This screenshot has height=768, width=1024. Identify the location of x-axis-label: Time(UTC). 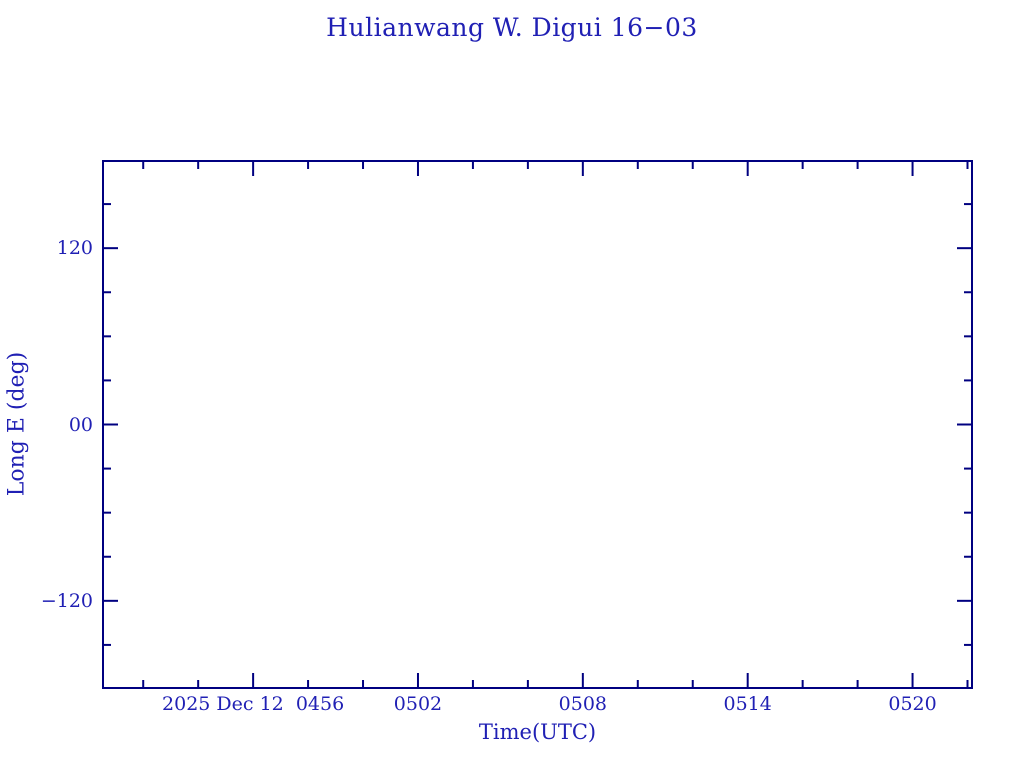
(537, 732).